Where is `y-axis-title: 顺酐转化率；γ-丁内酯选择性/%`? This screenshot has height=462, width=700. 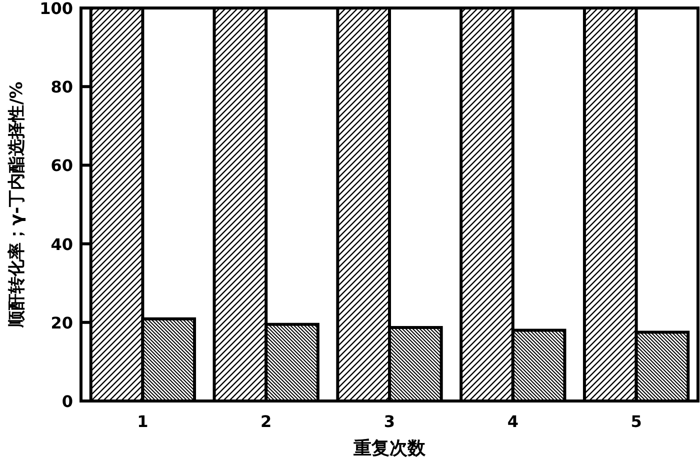
y-axis-title: 顺酐转化率；γ-丁内酯选择性/% is located at coordinates (17, 205).